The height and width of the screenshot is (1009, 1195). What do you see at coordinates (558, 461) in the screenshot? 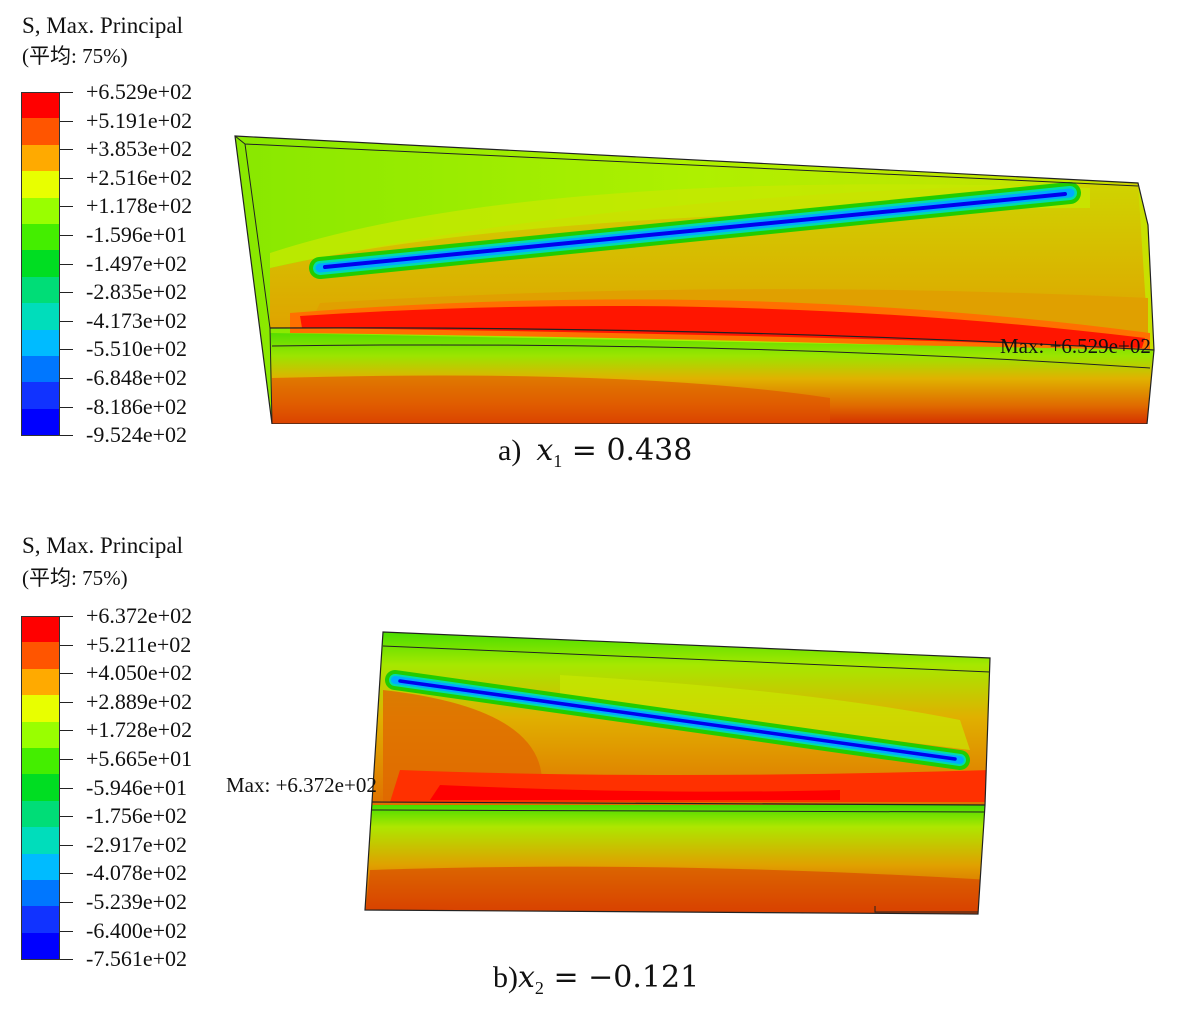
I see `caption-subscript: 1` at bounding box center [558, 461].